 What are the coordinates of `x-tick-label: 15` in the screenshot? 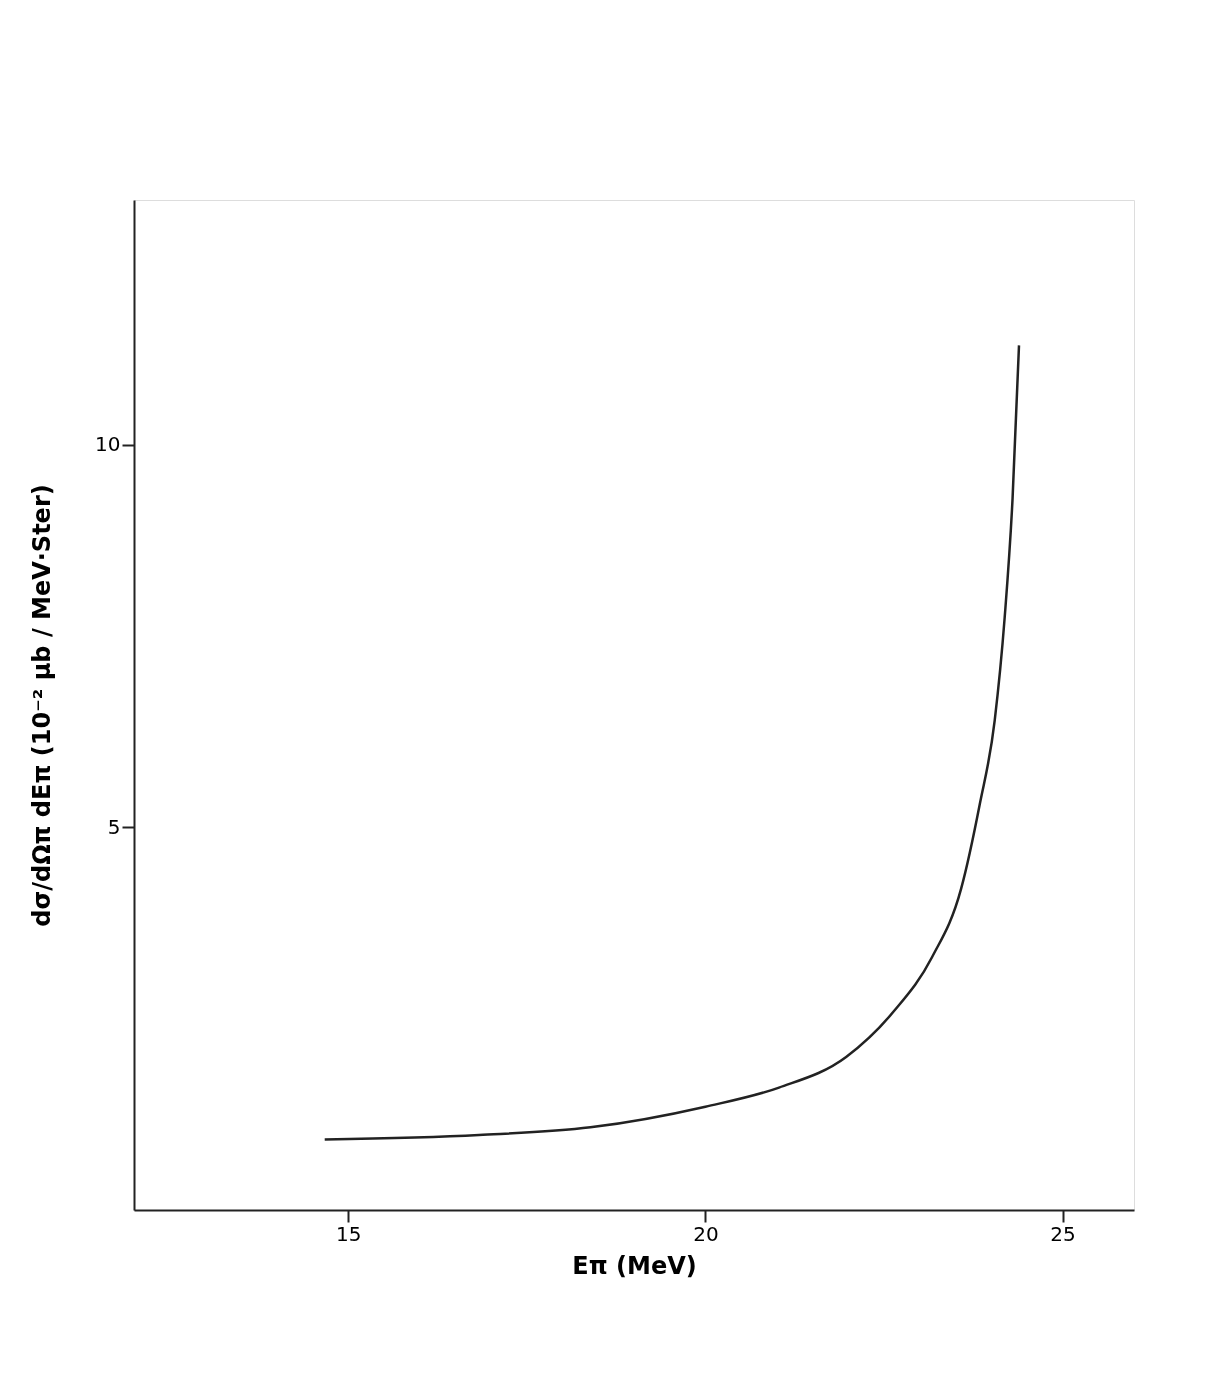 It's located at (349, 1233).